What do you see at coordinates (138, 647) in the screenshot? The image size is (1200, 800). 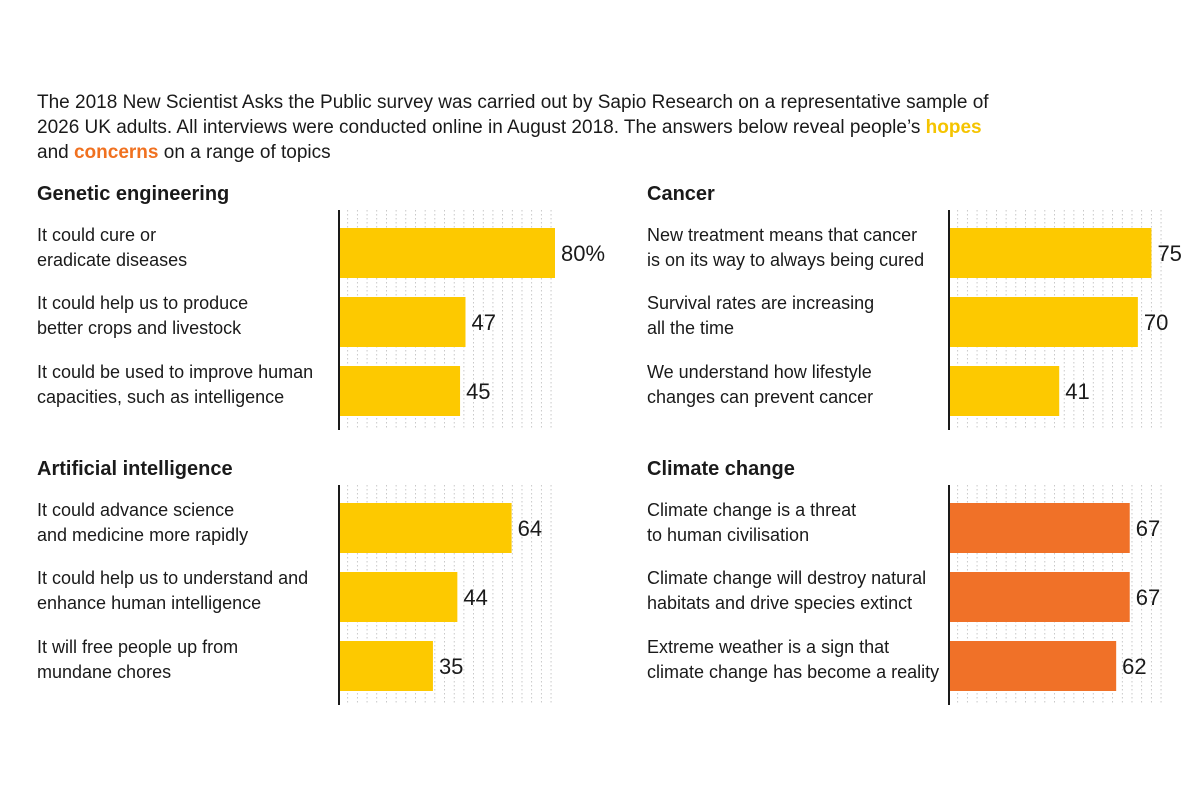 I see `artificial-intelligence-item-label-line: It will free people up from` at bounding box center [138, 647].